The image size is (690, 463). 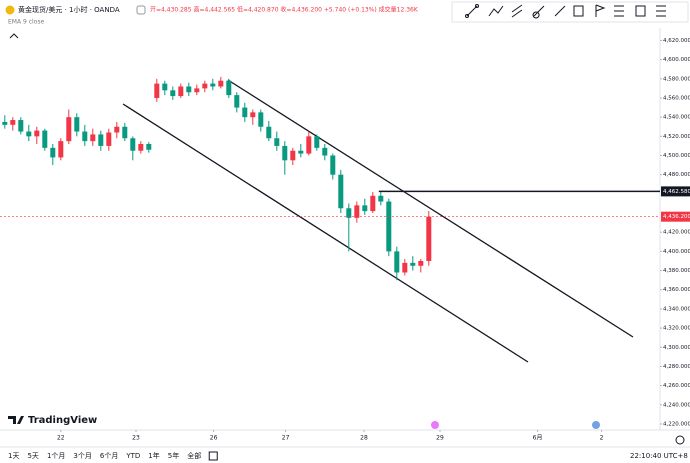 I want to click on collapse-button, so click(x=14, y=36).